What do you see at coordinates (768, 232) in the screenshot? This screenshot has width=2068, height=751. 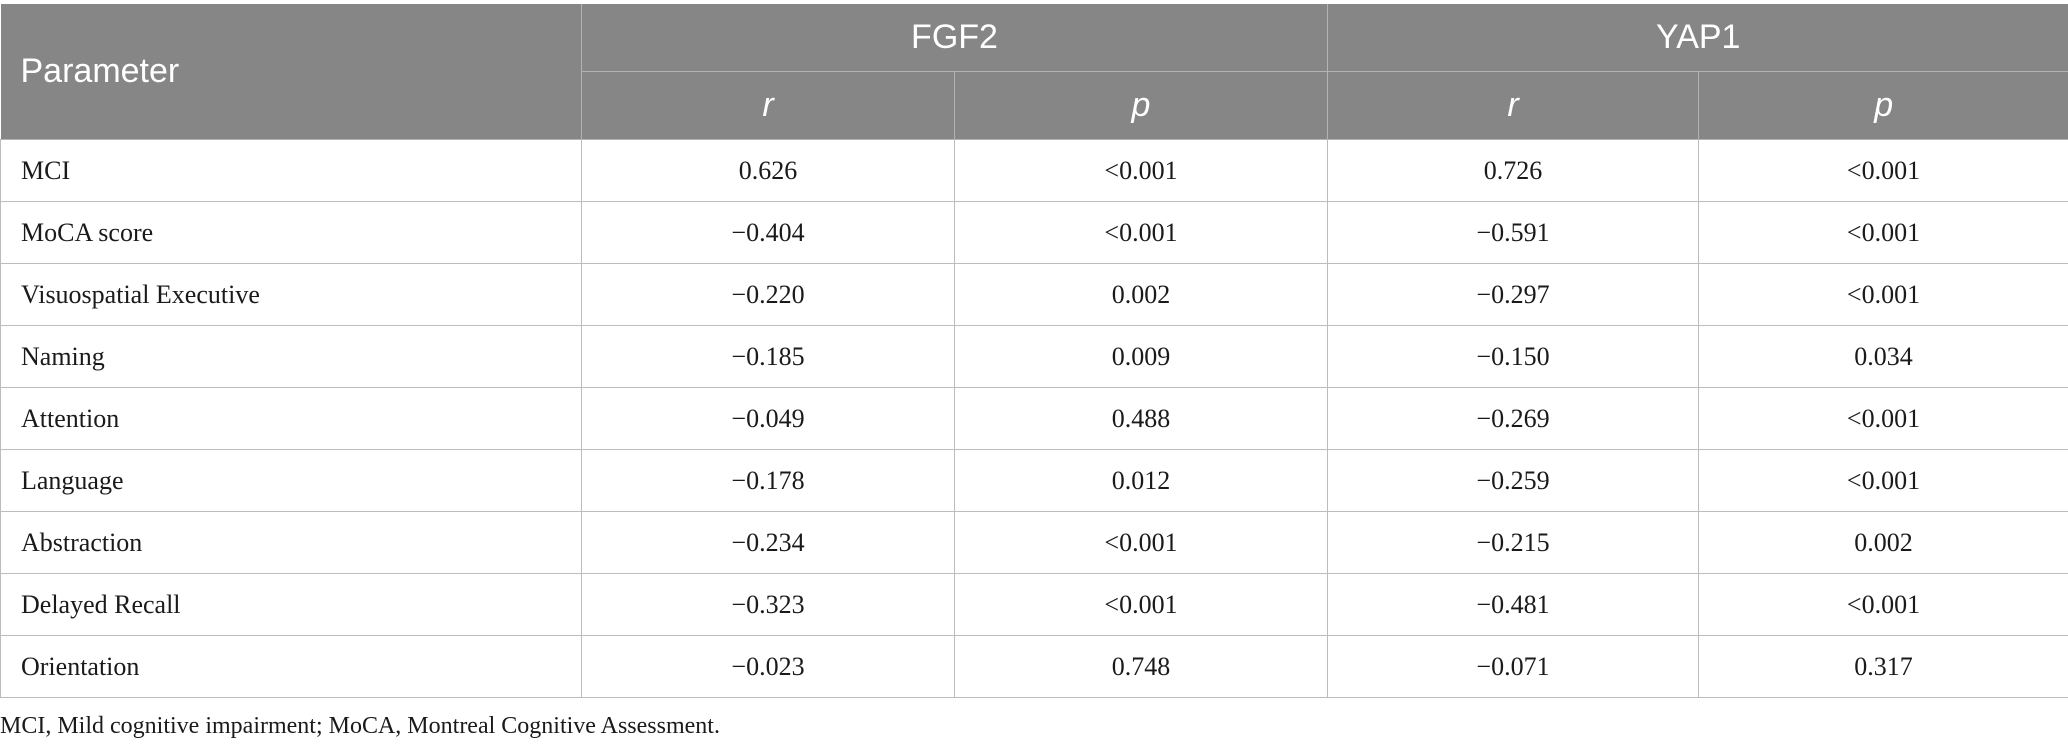 I see `fgf2-r-cell: −0.404` at bounding box center [768, 232].